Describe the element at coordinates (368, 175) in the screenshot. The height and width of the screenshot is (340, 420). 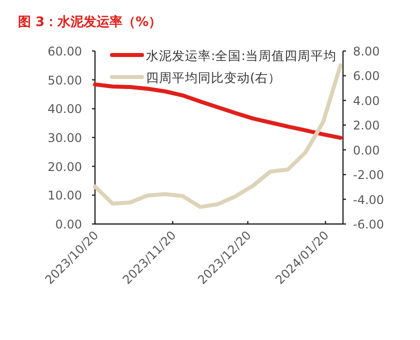
I see `y2-tick-label: -2.00` at that location.